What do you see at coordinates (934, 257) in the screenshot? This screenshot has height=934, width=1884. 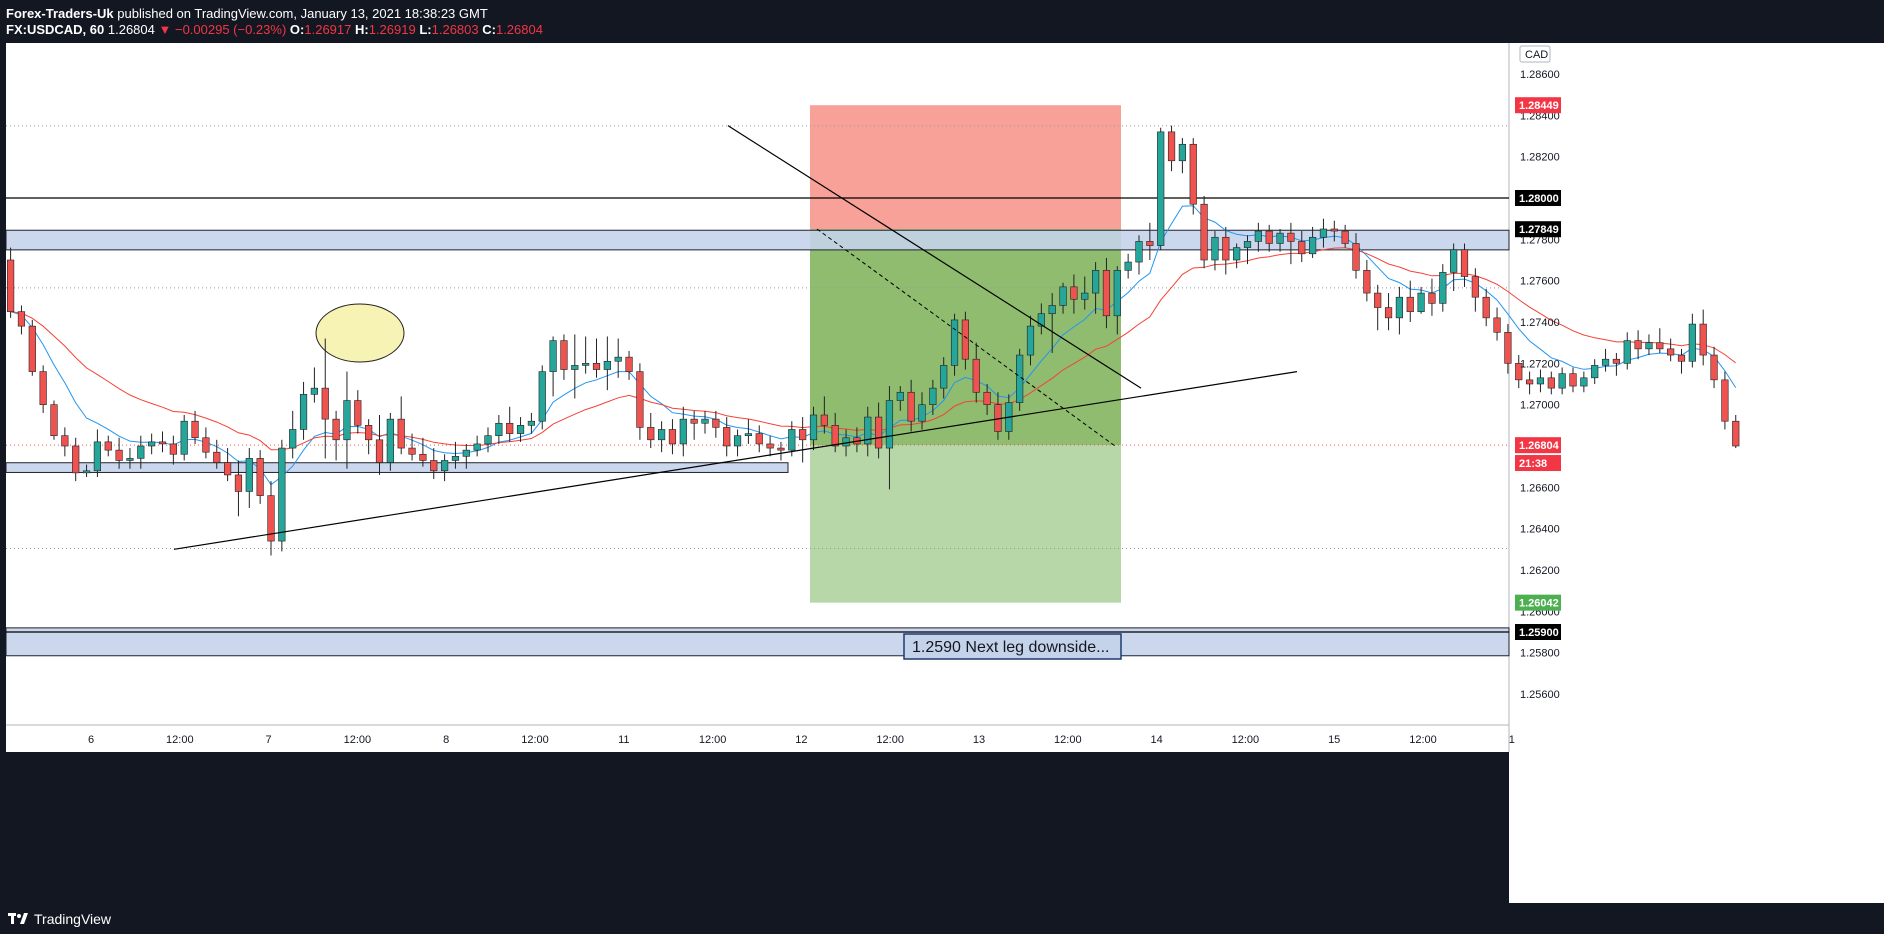 I see `falling-trendline` at bounding box center [934, 257].